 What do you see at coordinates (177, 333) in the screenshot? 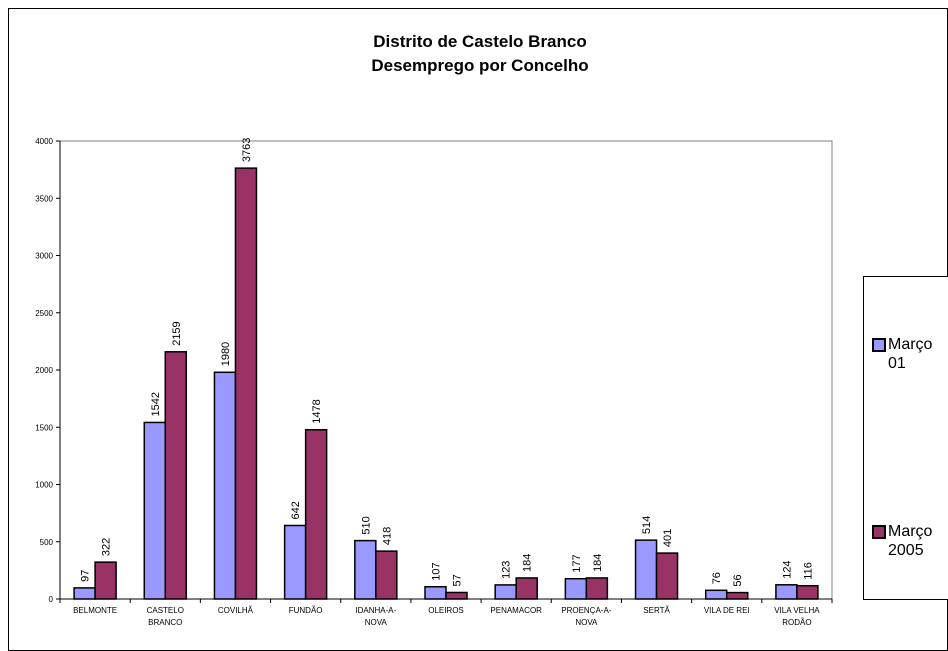
I see `data-label: 2159` at bounding box center [177, 333].